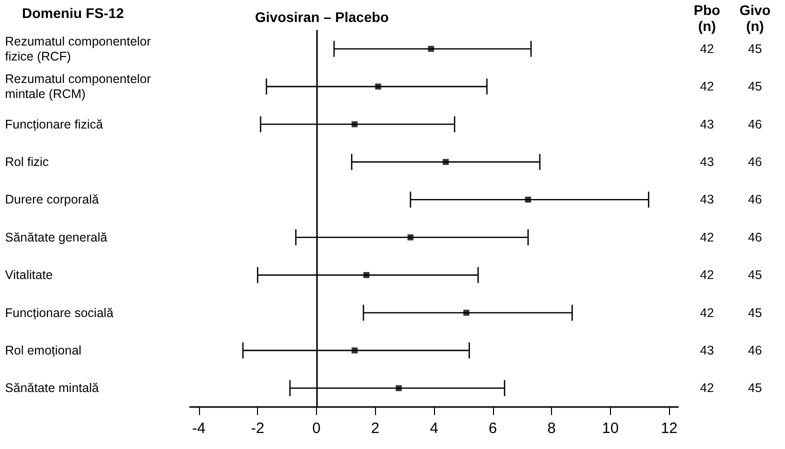  Describe the element at coordinates (52, 199) in the screenshot. I see `y-tick-label: Durere corporală` at that location.